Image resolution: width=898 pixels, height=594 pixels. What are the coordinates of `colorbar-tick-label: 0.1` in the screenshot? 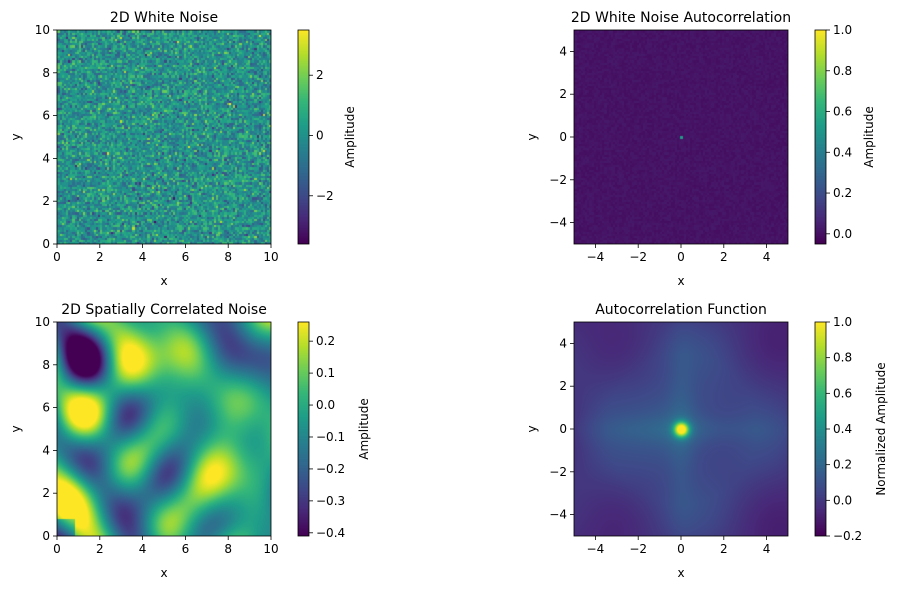 It's located at (325, 373).